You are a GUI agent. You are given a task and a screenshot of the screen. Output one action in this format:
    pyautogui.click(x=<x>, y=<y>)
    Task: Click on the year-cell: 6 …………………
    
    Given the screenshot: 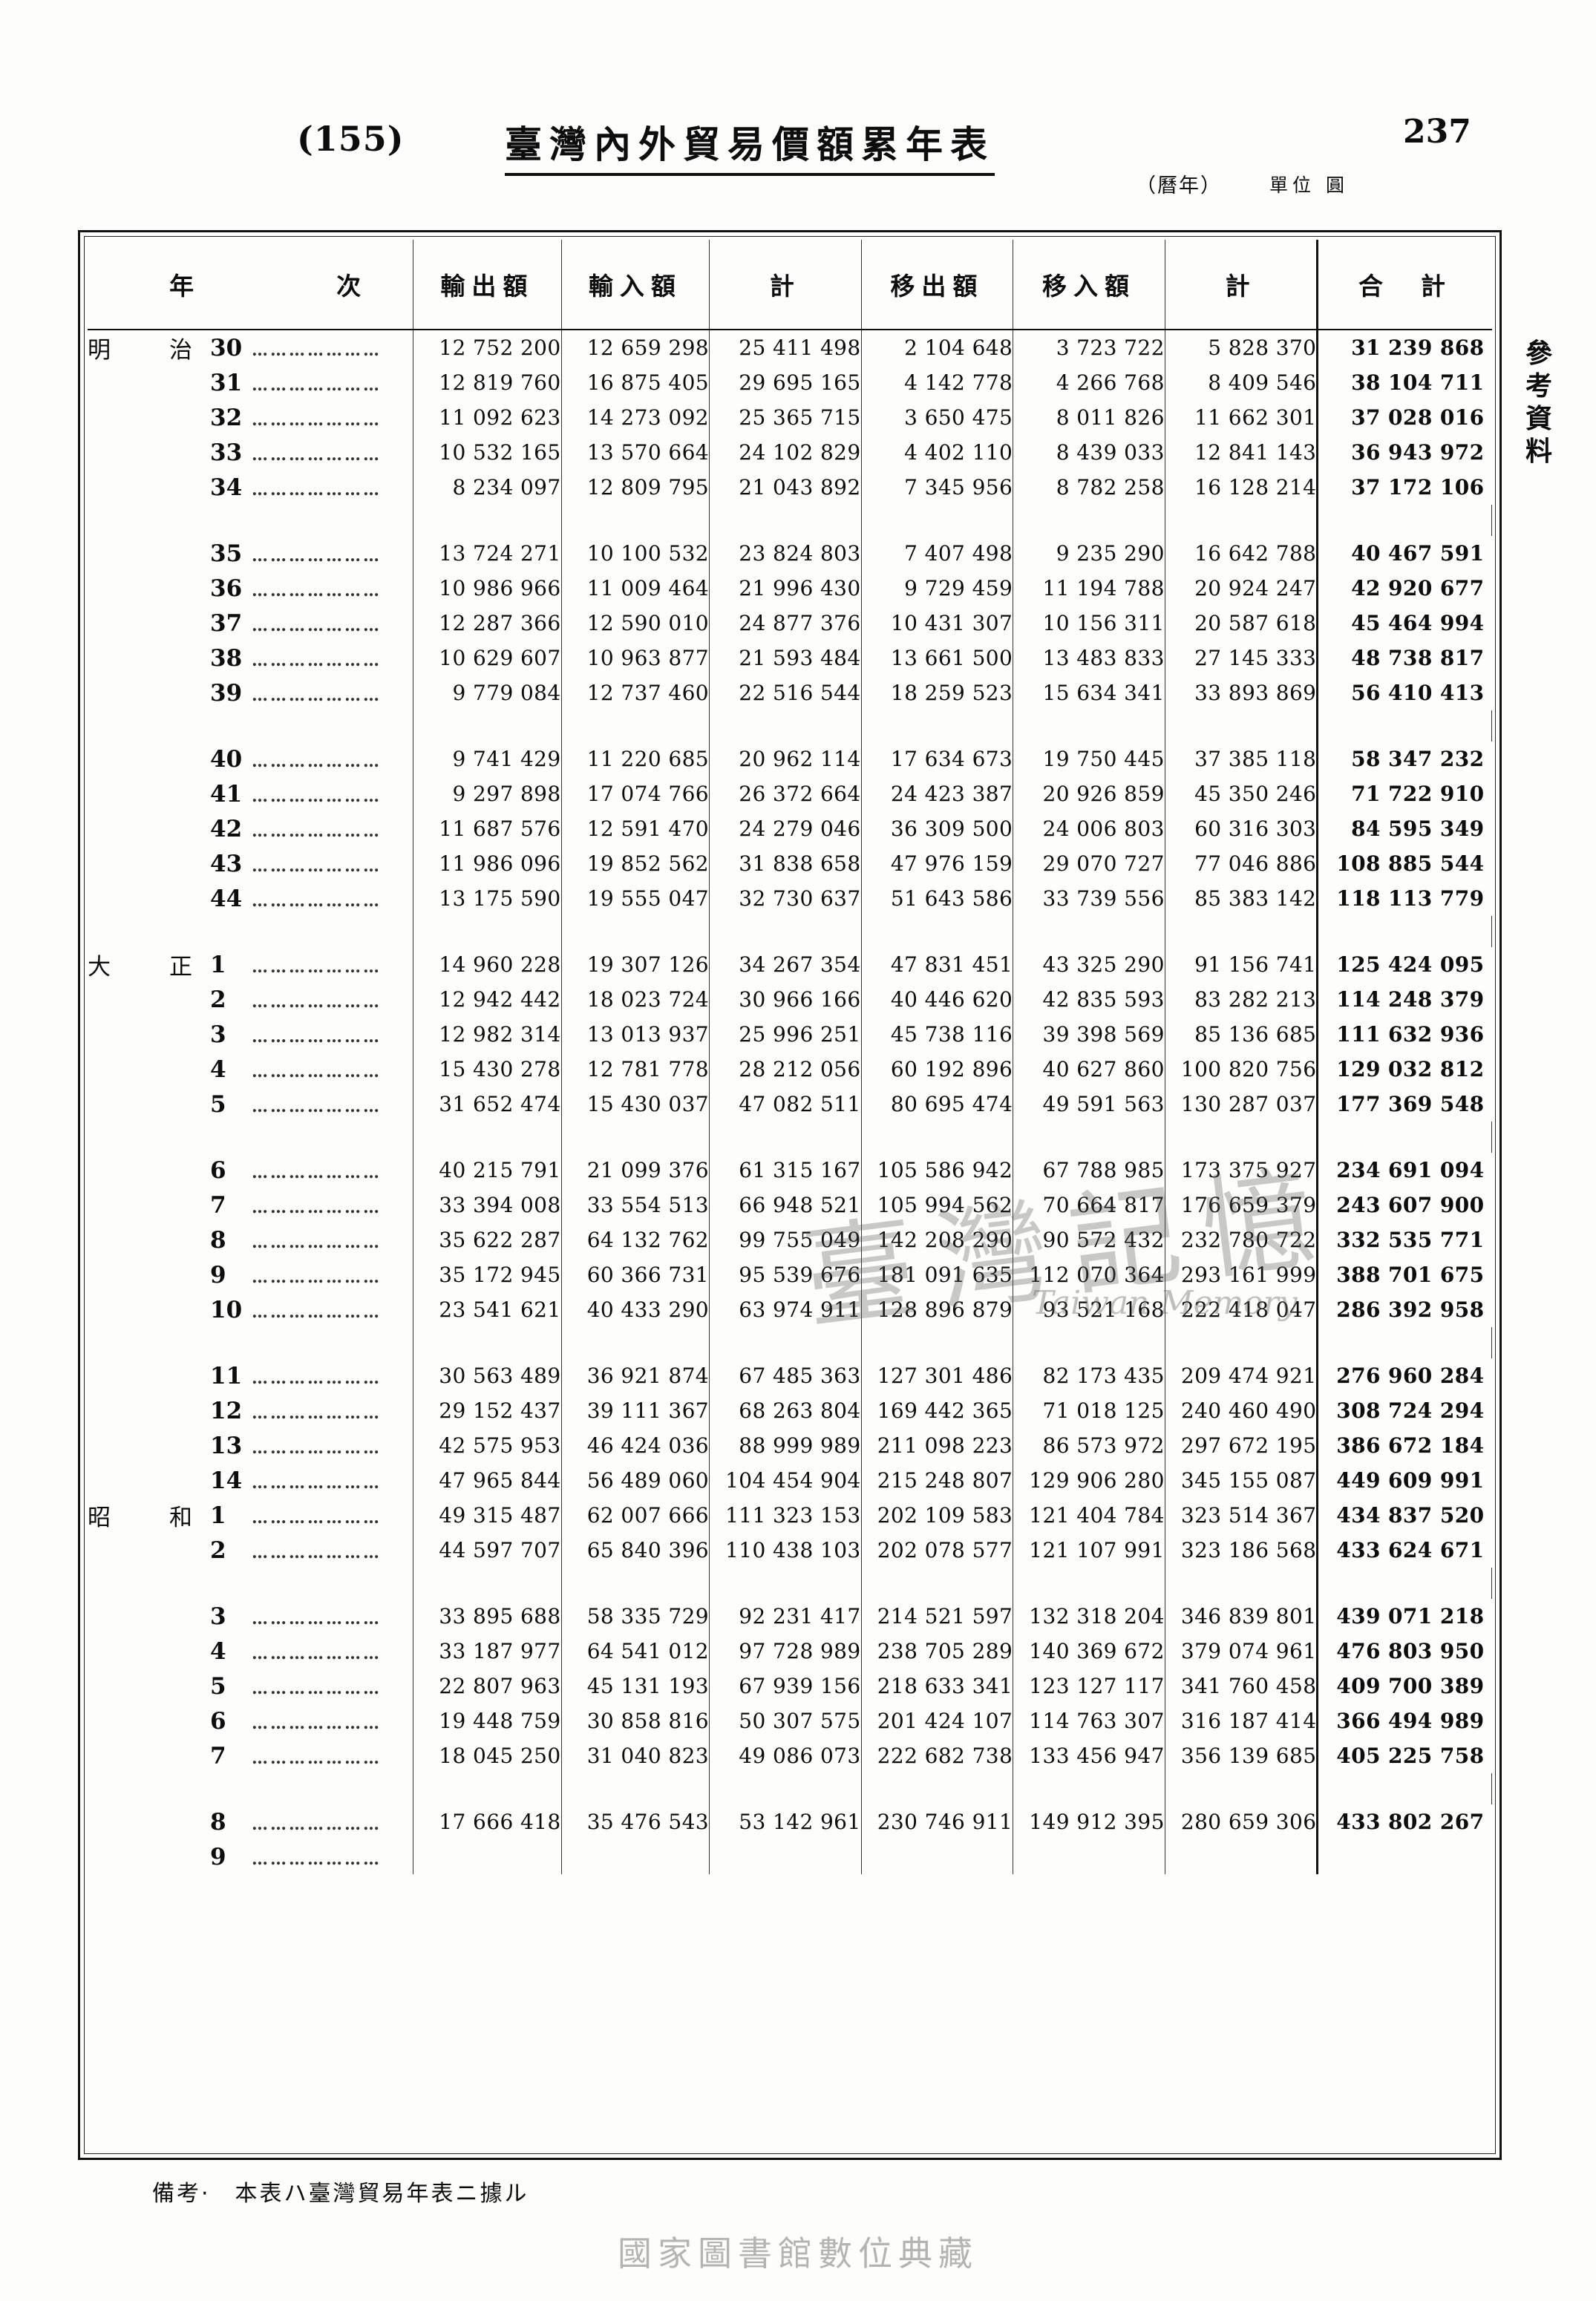 What is the action you would take?
    pyautogui.click(x=312, y=1170)
    